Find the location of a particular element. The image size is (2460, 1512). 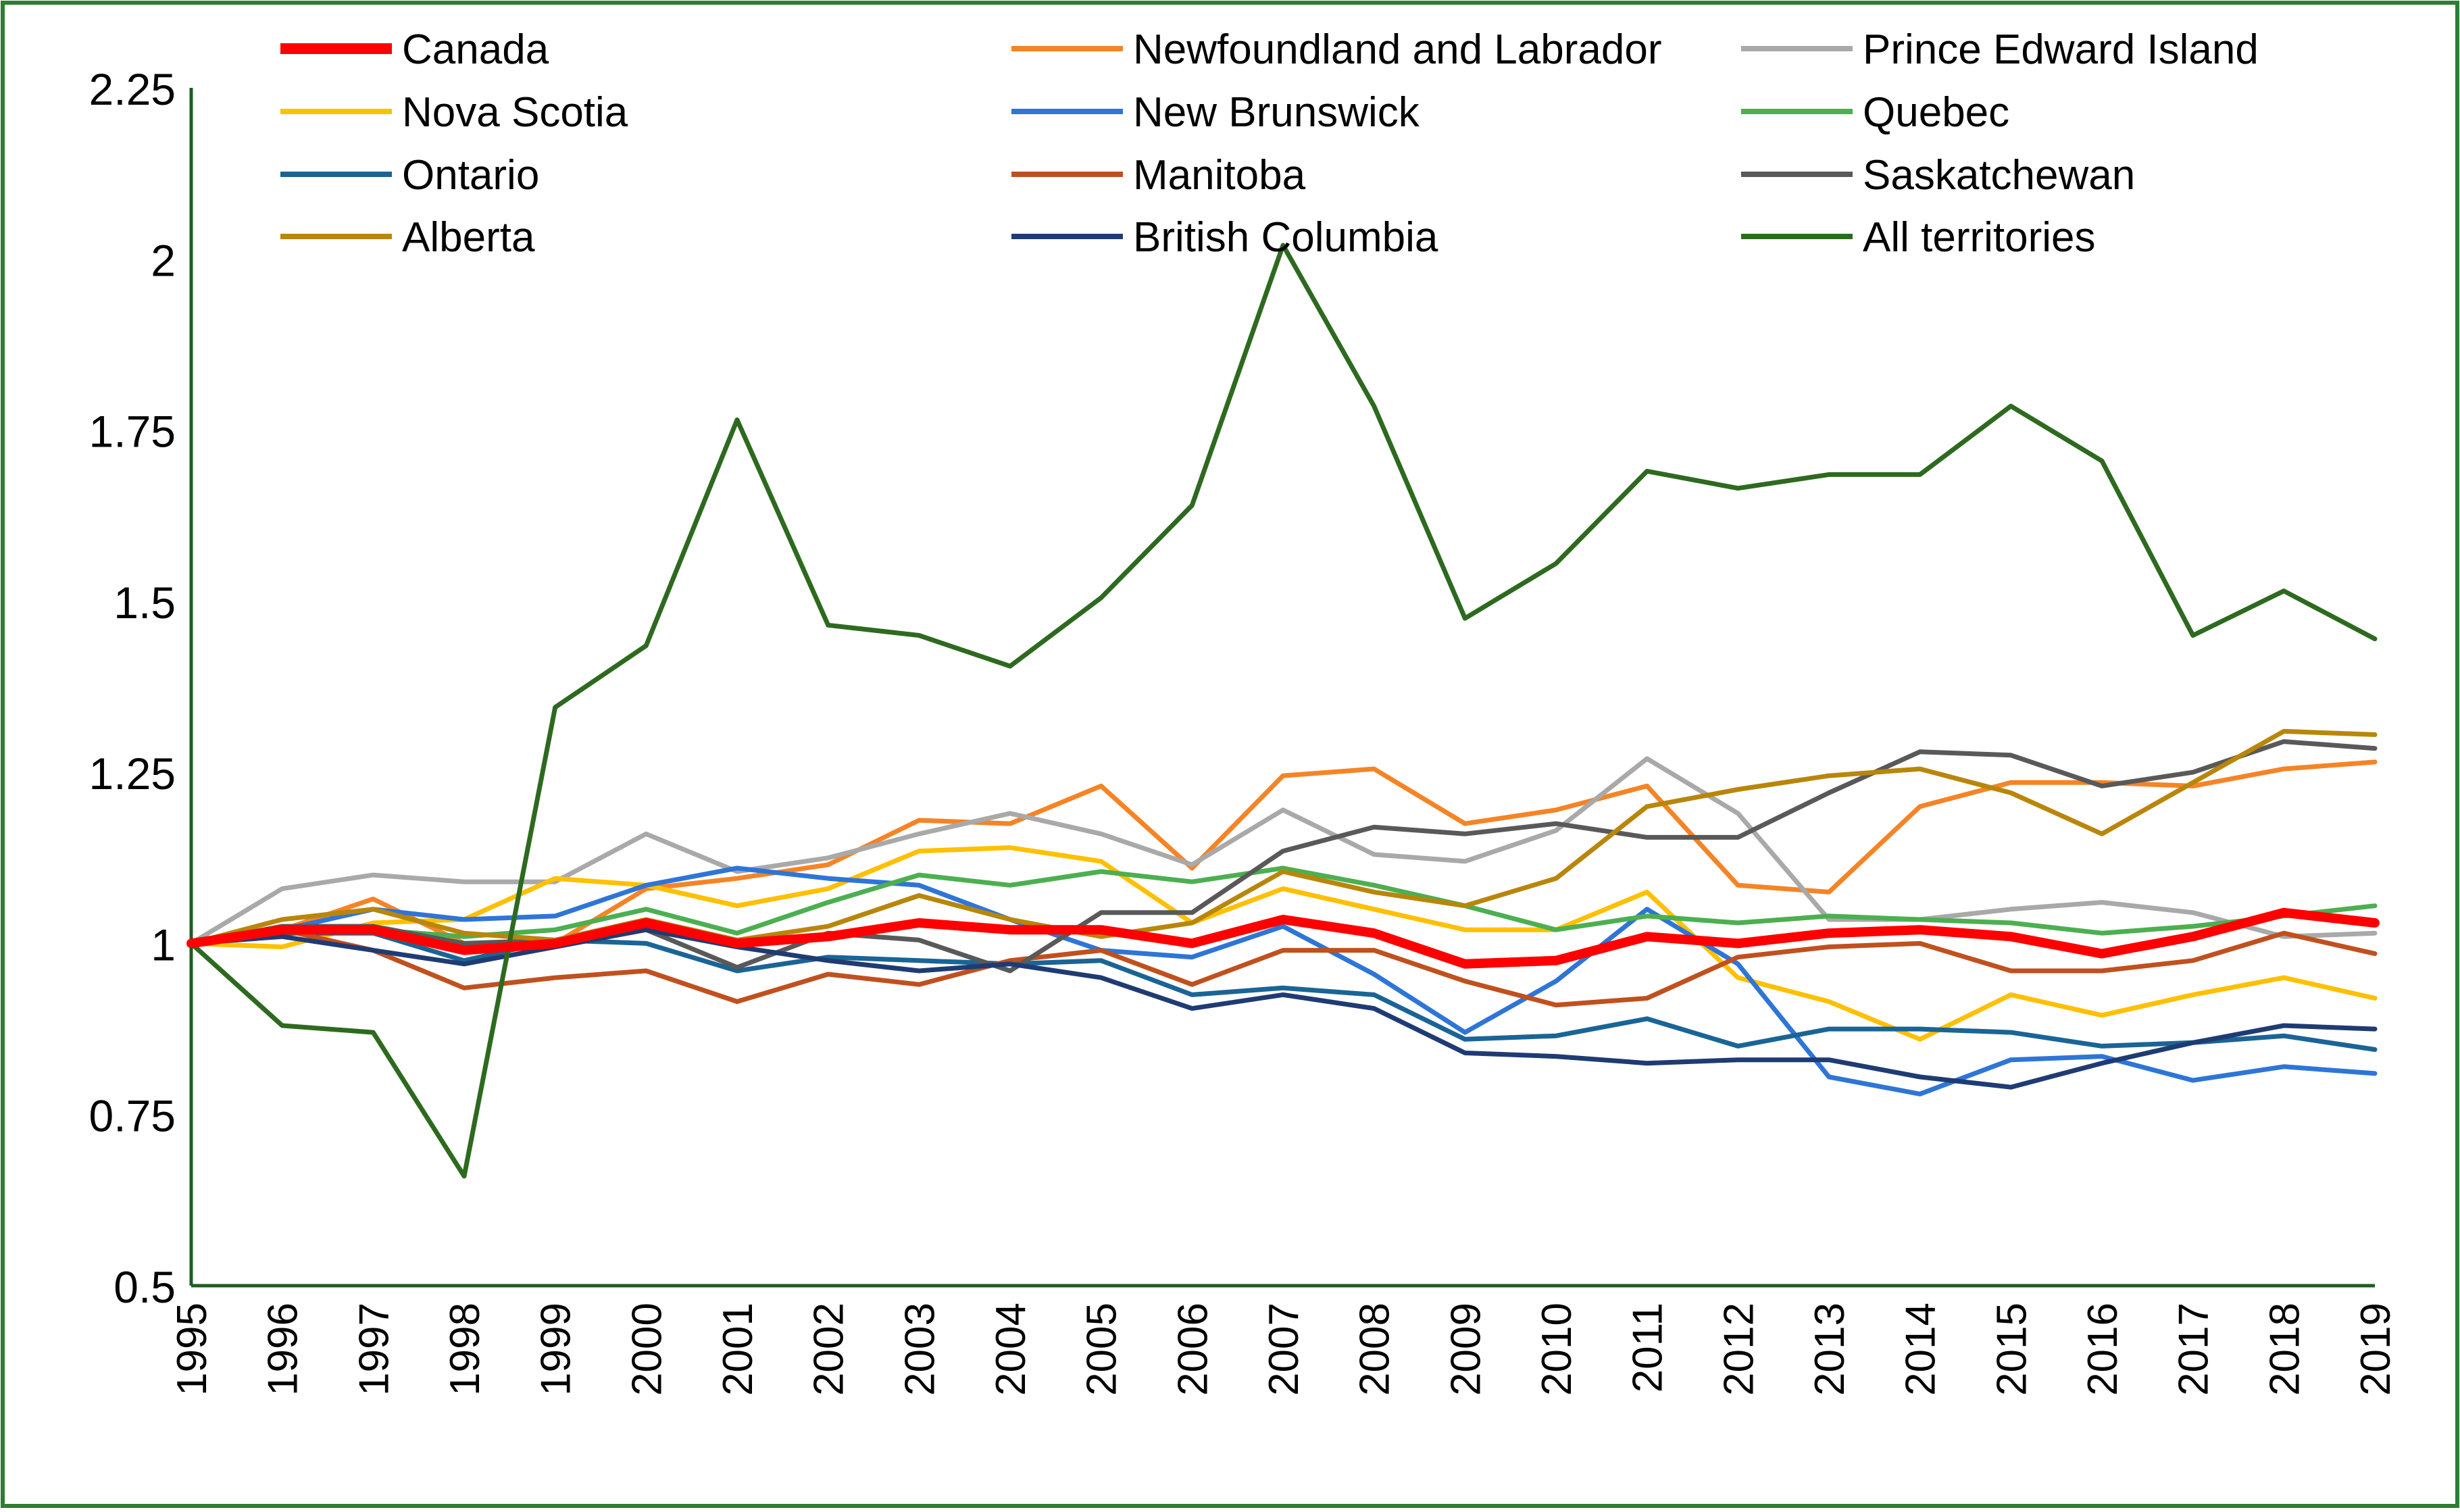

series-line-manitoba is located at coordinates (1283, 968).